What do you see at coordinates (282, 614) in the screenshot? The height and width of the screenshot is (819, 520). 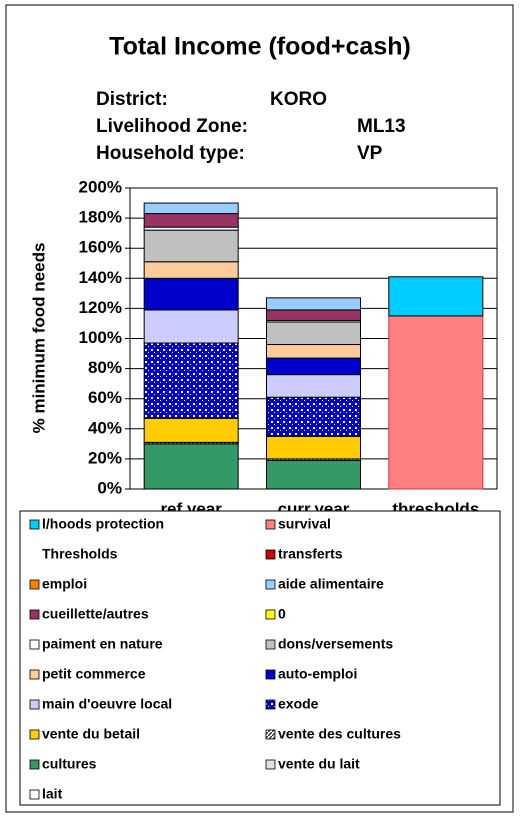 I see `legend-label: 0` at bounding box center [282, 614].